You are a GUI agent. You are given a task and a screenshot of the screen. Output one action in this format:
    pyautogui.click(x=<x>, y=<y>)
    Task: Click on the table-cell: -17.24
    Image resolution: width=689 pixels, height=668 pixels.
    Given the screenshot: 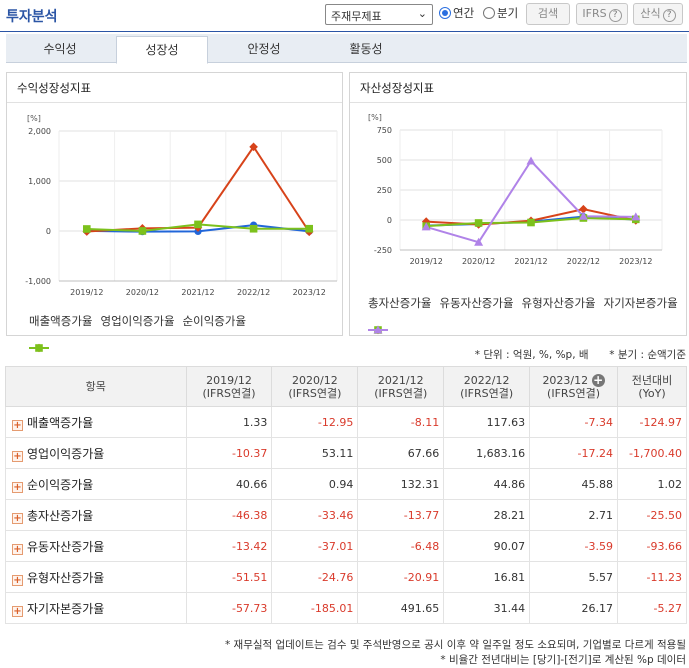 What is the action you would take?
    pyautogui.click(x=573, y=453)
    